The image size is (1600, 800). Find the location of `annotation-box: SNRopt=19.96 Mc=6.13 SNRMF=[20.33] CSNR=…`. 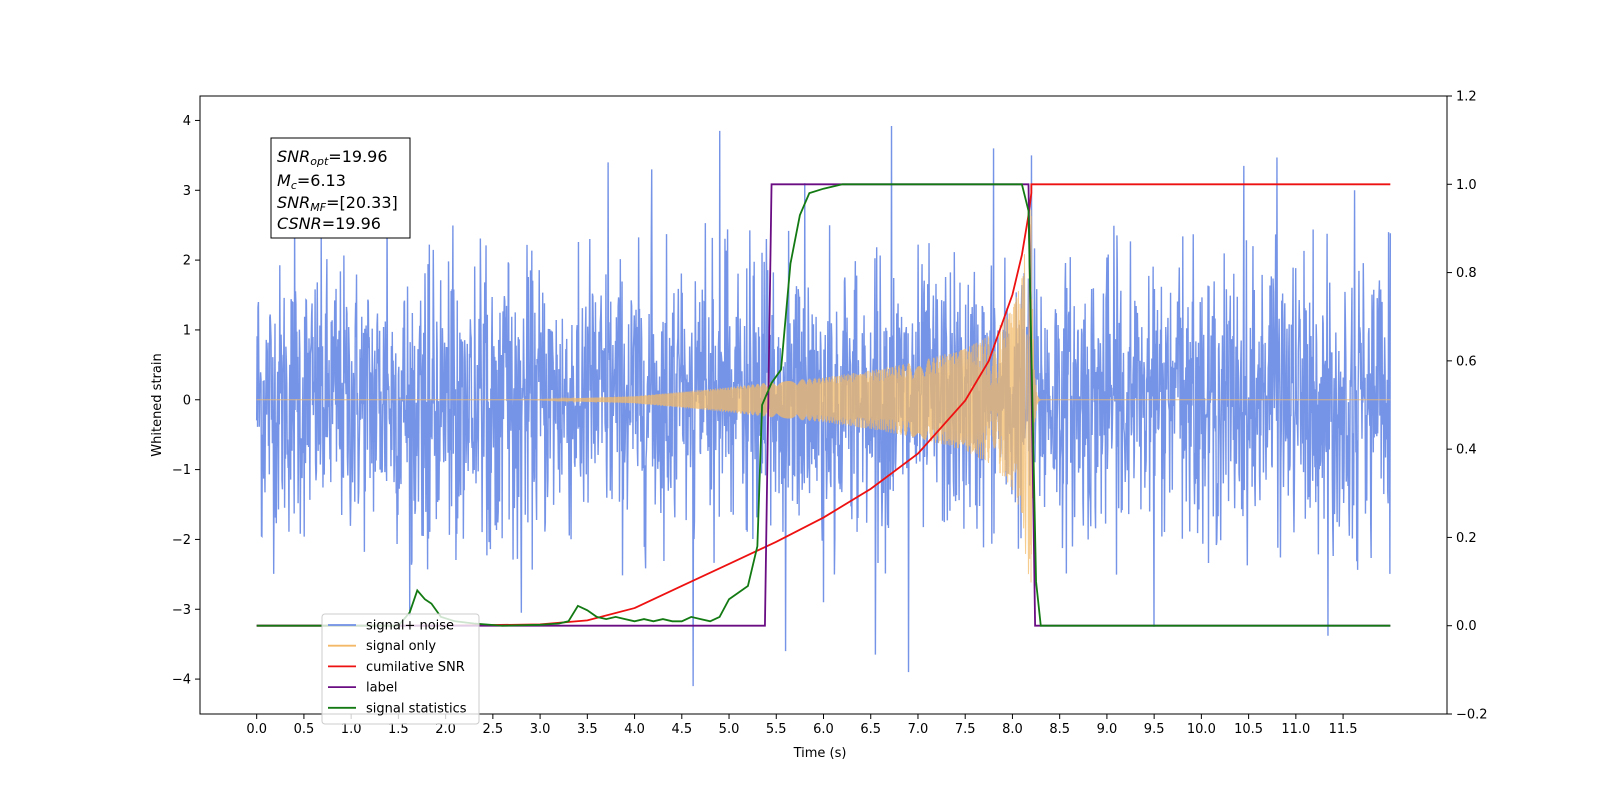

annotation-box: SNRopt=19.96 Mc=6.13 SNRMF=[20.33] CSNR=… is located at coordinates (340, 188).